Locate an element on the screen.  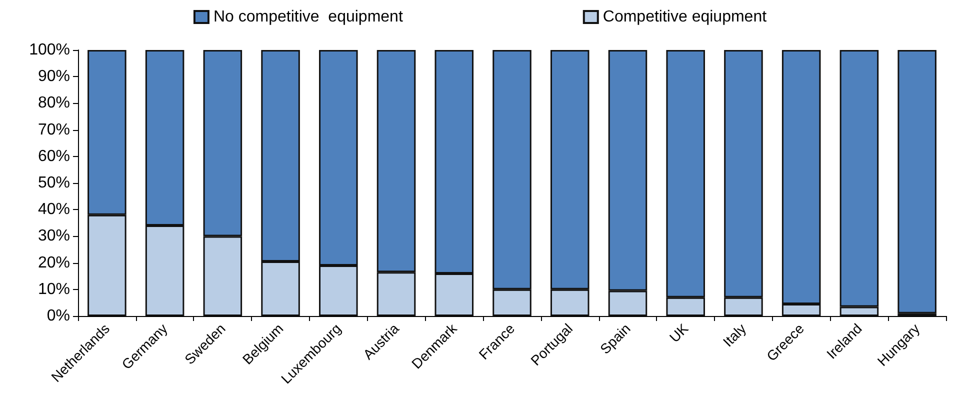
legend-label: No competitive equipment is located at coordinates (308, 17).